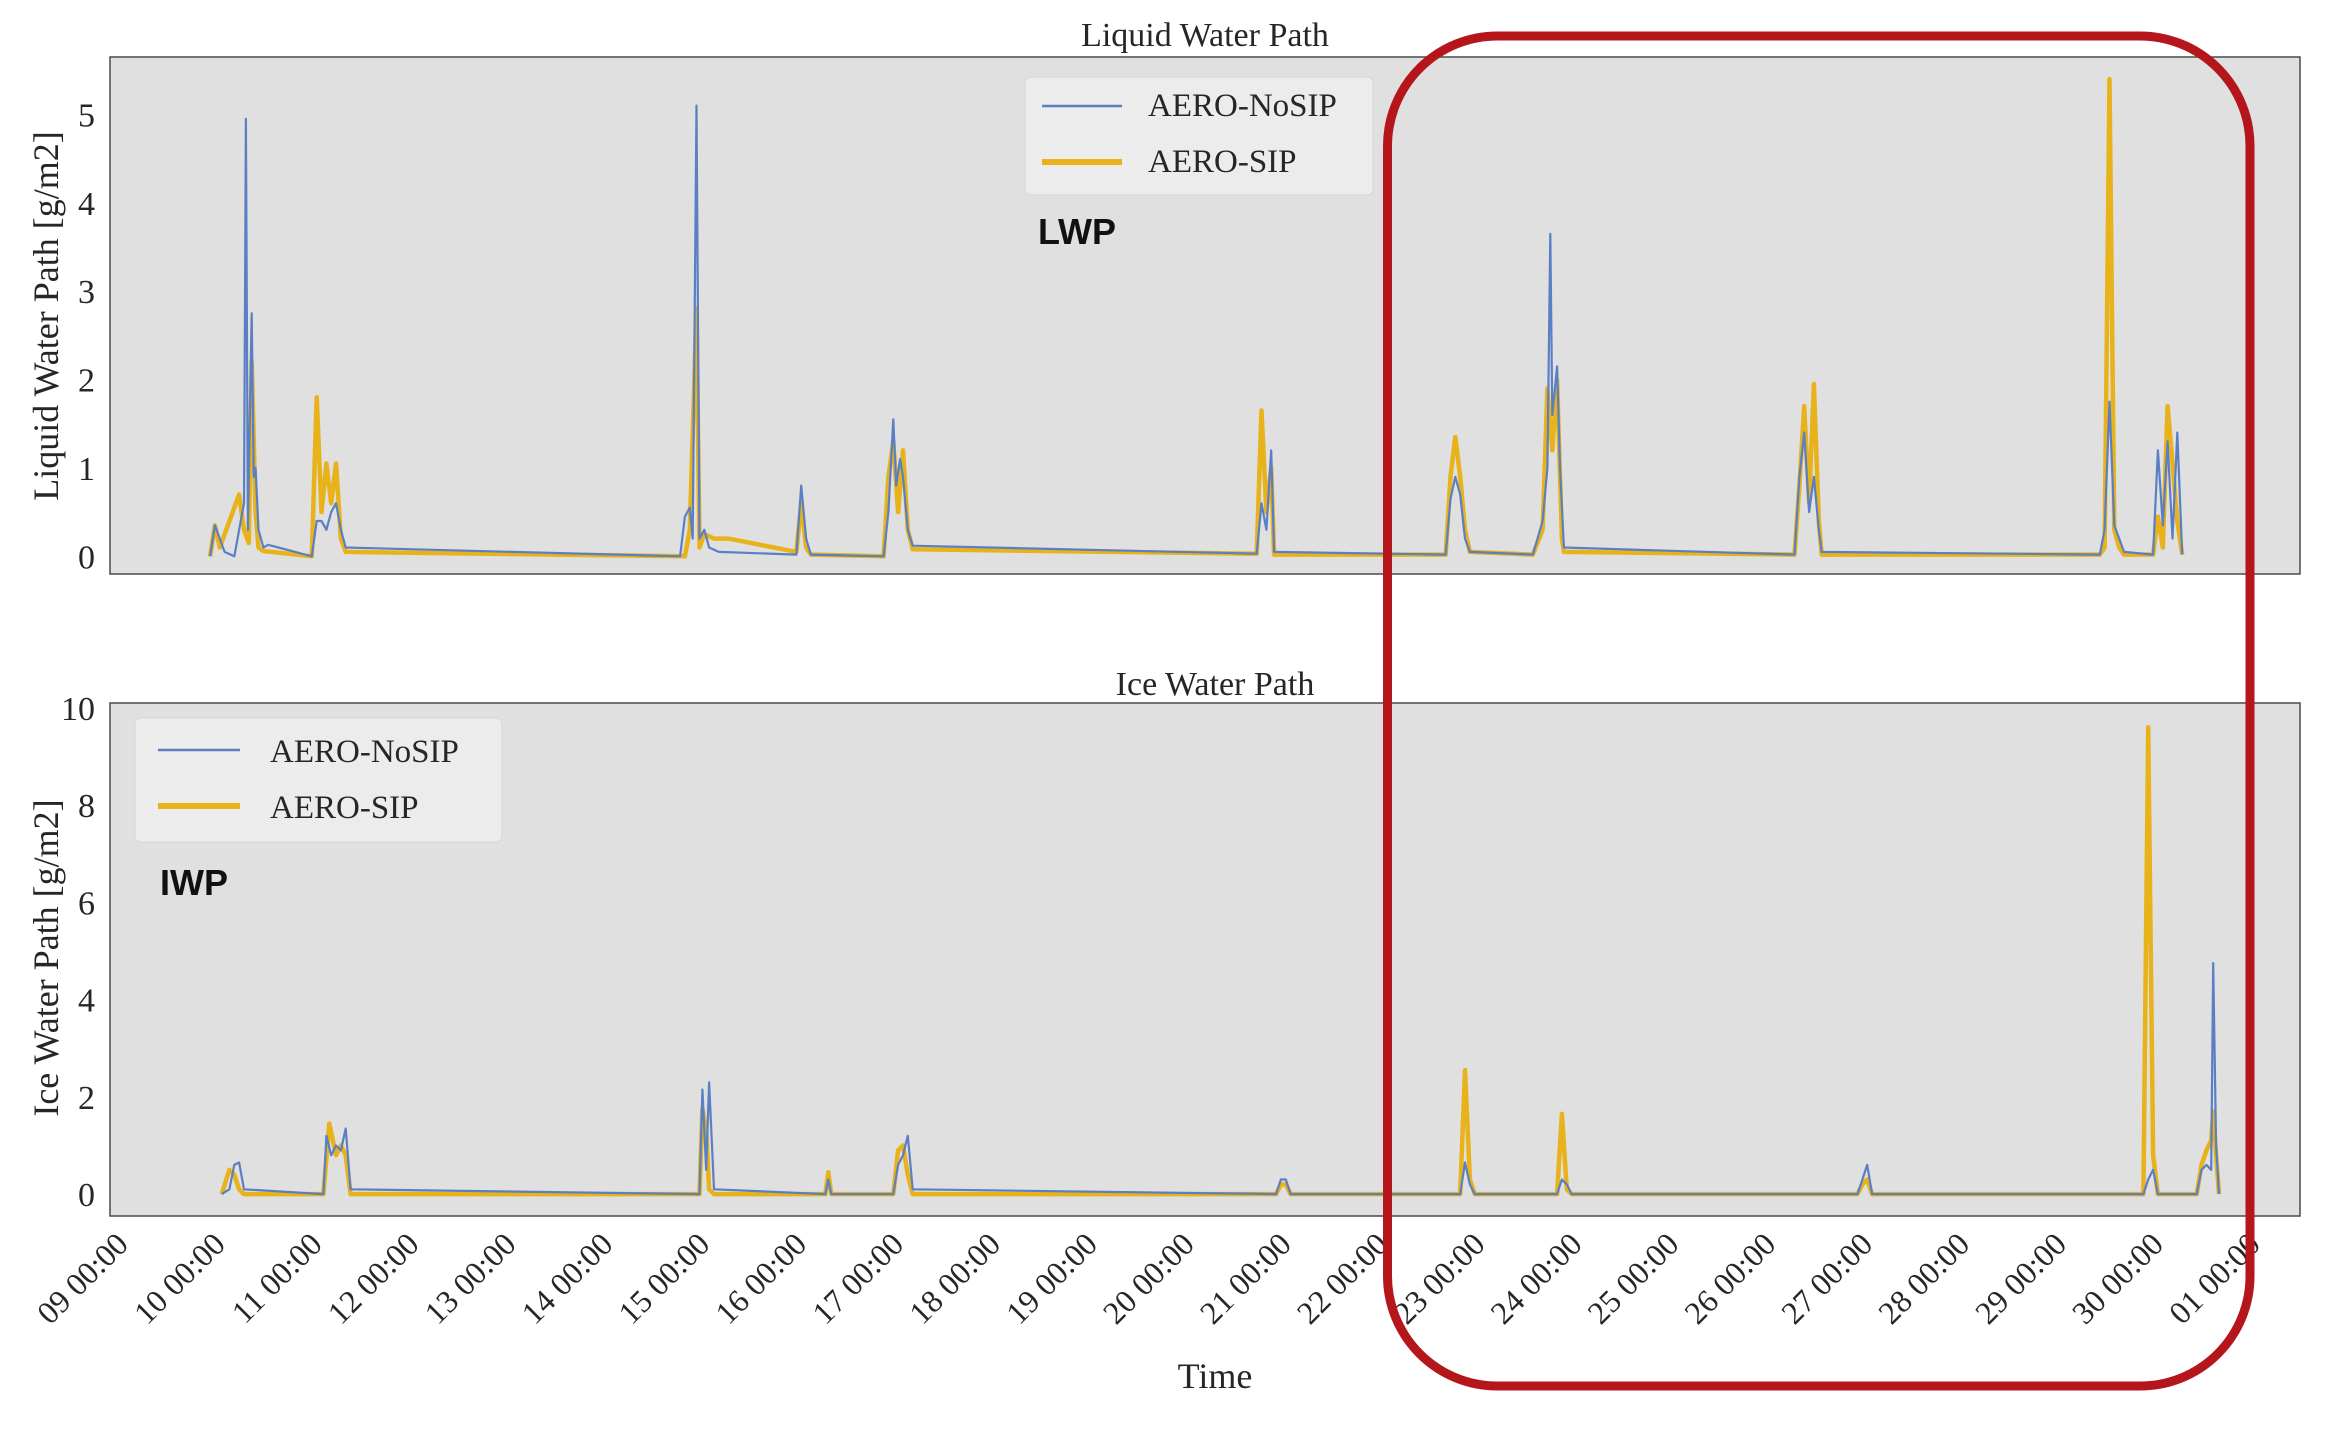  Describe the element at coordinates (954, 1277) in the screenshot. I see `iwp-x-tick-label: 18 00:00` at that location.